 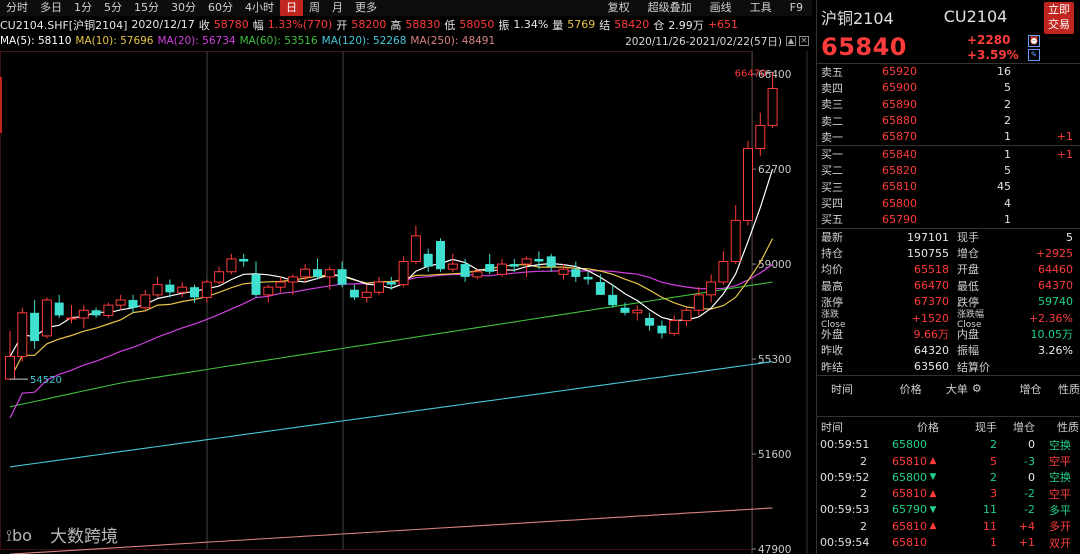 What do you see at coordinates (948, 137) in the screenshot?
I see `ask-row: 卖一 65870 1 +1` at bounding box center [948, 137].